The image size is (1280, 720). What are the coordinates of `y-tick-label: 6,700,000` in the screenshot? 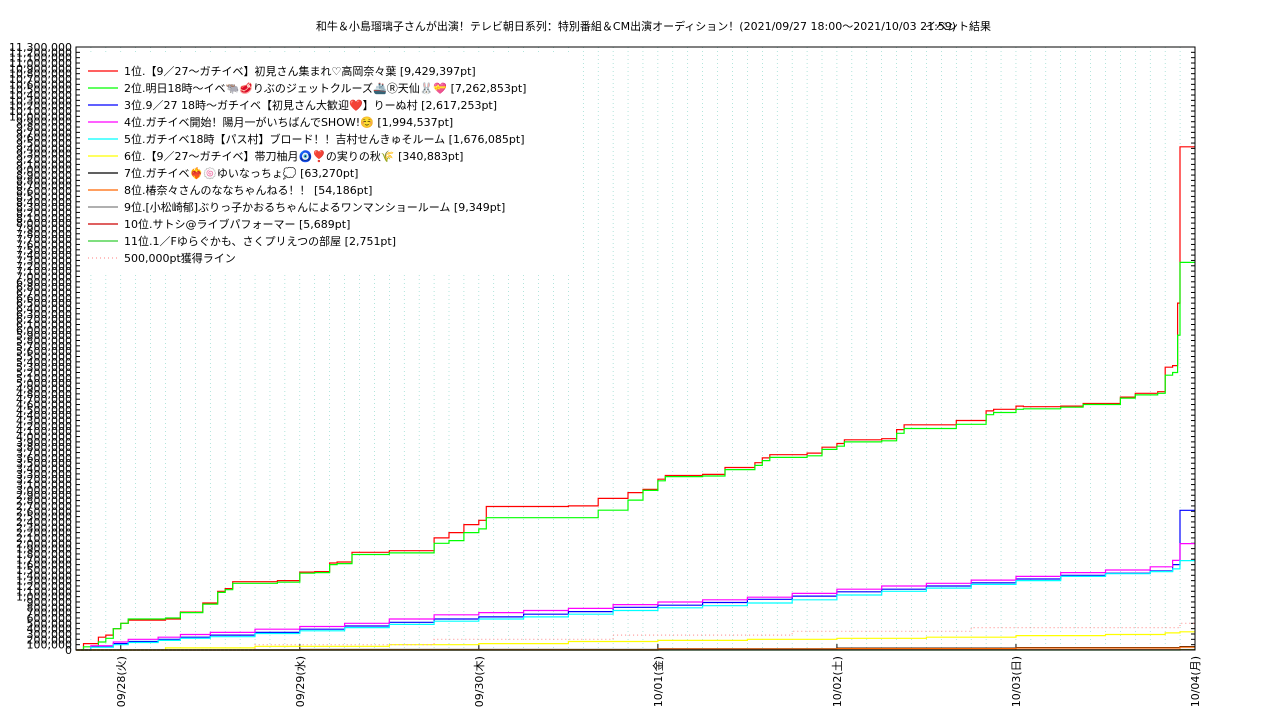 It's located at (44, 292).